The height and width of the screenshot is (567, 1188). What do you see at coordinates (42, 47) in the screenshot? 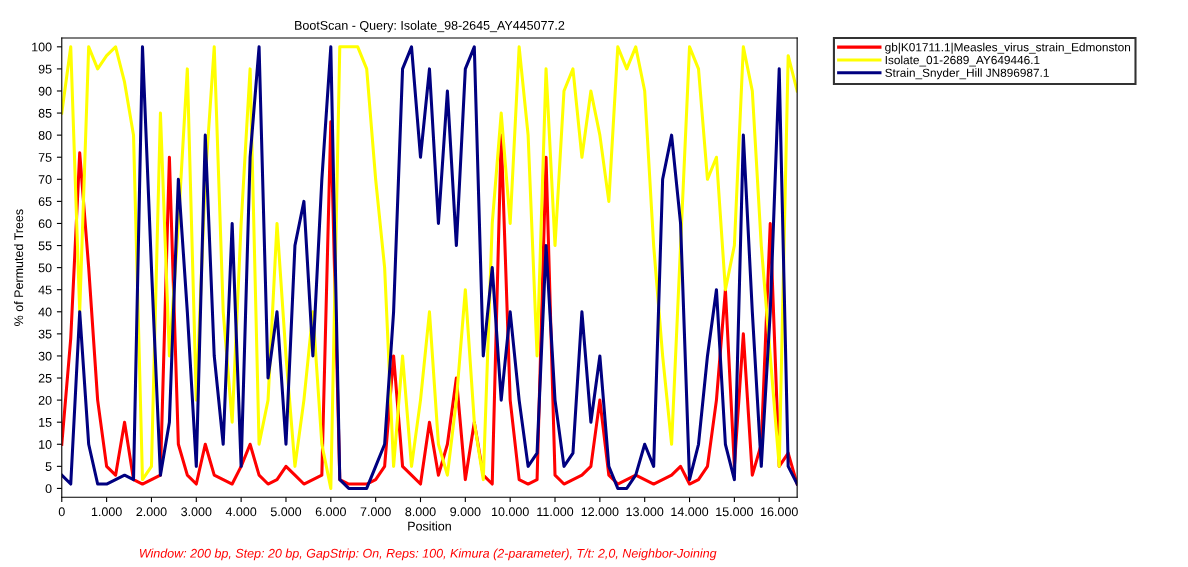
I see `y-tick-label: 100` at bounding box center [42, 47].